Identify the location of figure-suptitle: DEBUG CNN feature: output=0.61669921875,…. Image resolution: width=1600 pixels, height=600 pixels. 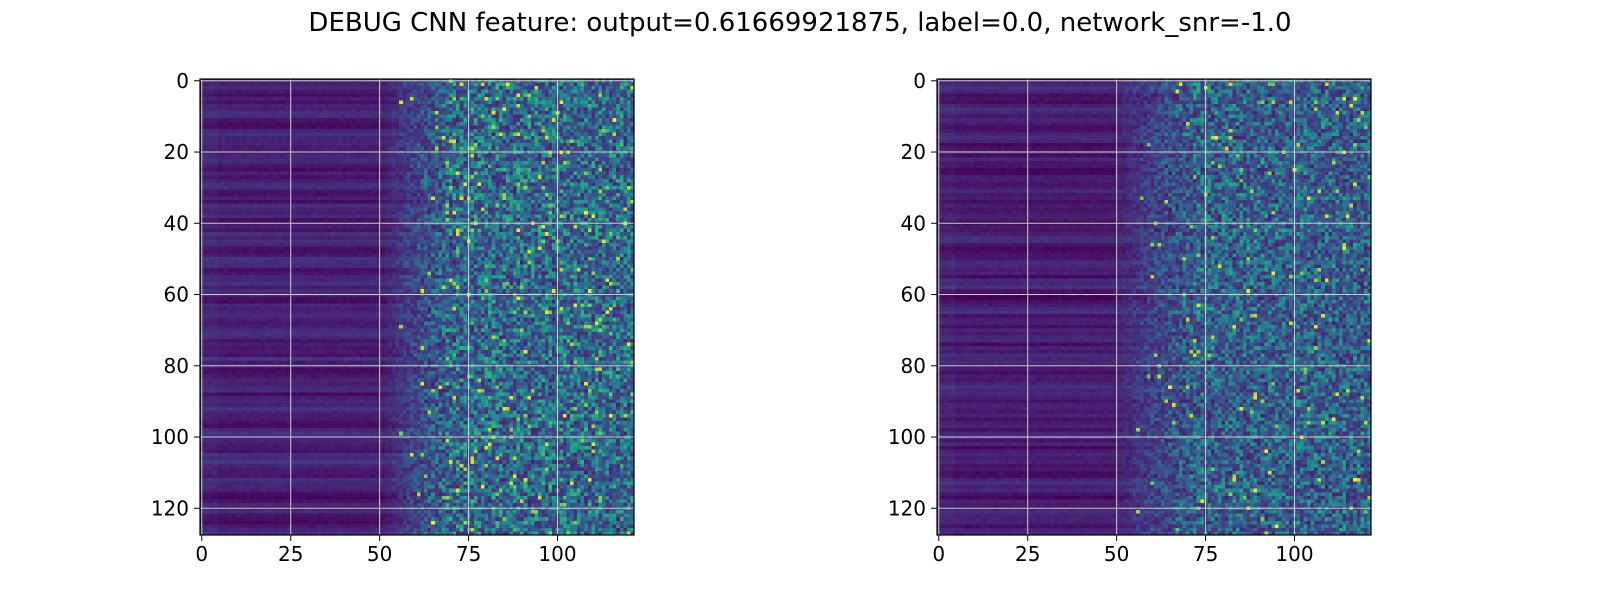
(800, 23).